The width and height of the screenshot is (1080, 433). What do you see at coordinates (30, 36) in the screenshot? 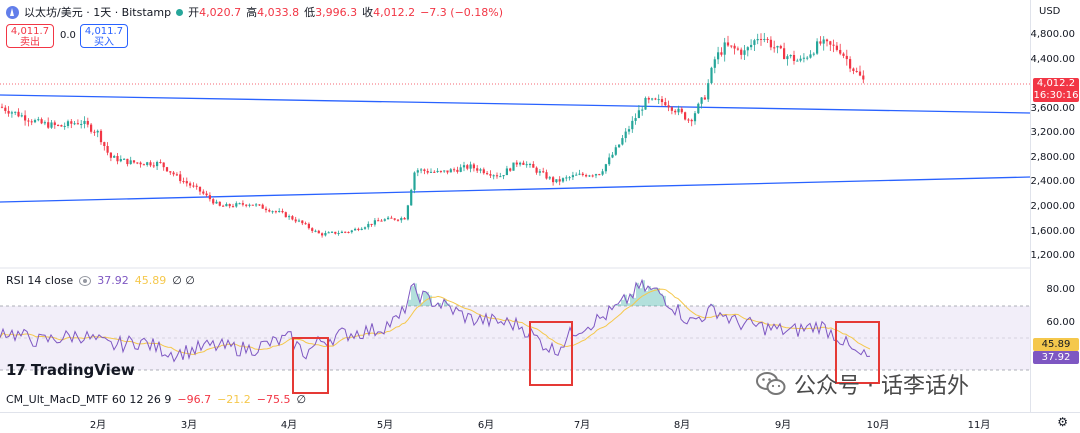
I see `sell-button: 4,011.7 卖出` at bounding box center [30, 36].